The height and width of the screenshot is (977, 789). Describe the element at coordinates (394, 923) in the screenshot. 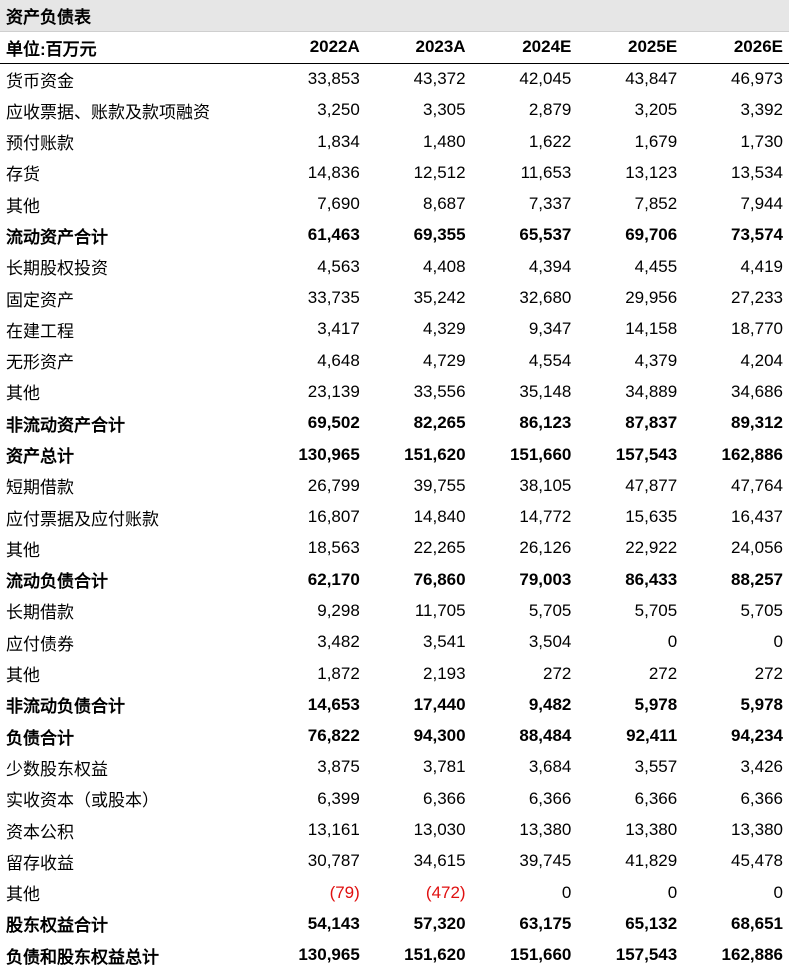

I see `table-row: 股东权益合计 54,143 57,320 63,175 65,132 68,651` at that location.